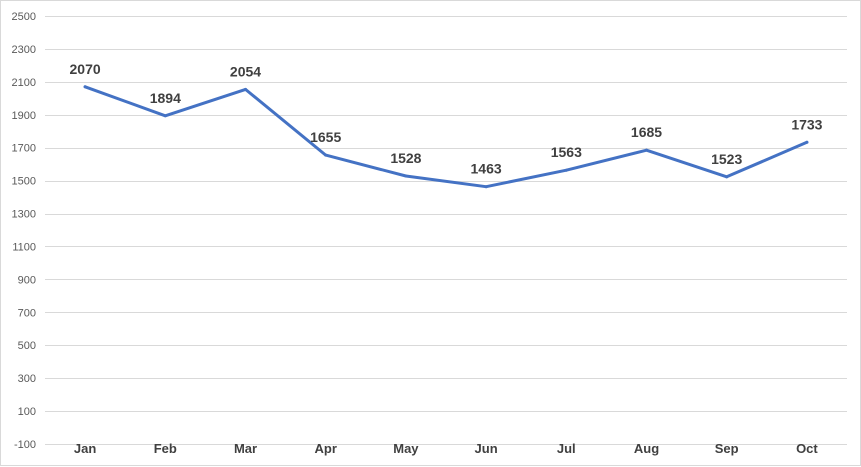  What do you see at coordinates (27, 412) in the screenshot?
I see `y-tick-label: 100` at bounding box center [27, 412].